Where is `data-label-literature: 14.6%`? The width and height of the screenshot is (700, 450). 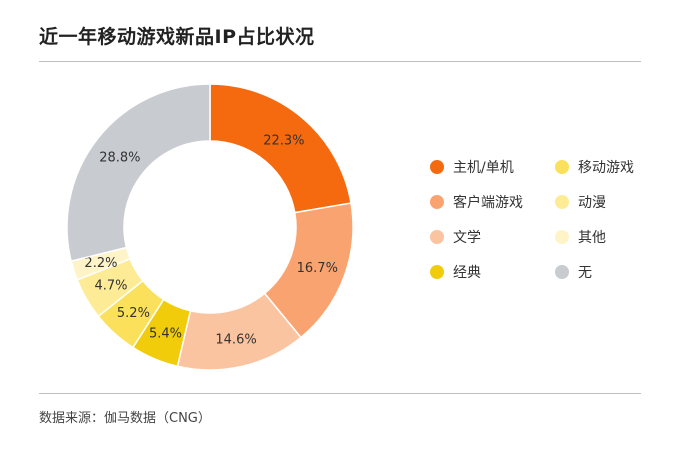
data-label-literature: 14.6% is located at coordinates (235, 339).